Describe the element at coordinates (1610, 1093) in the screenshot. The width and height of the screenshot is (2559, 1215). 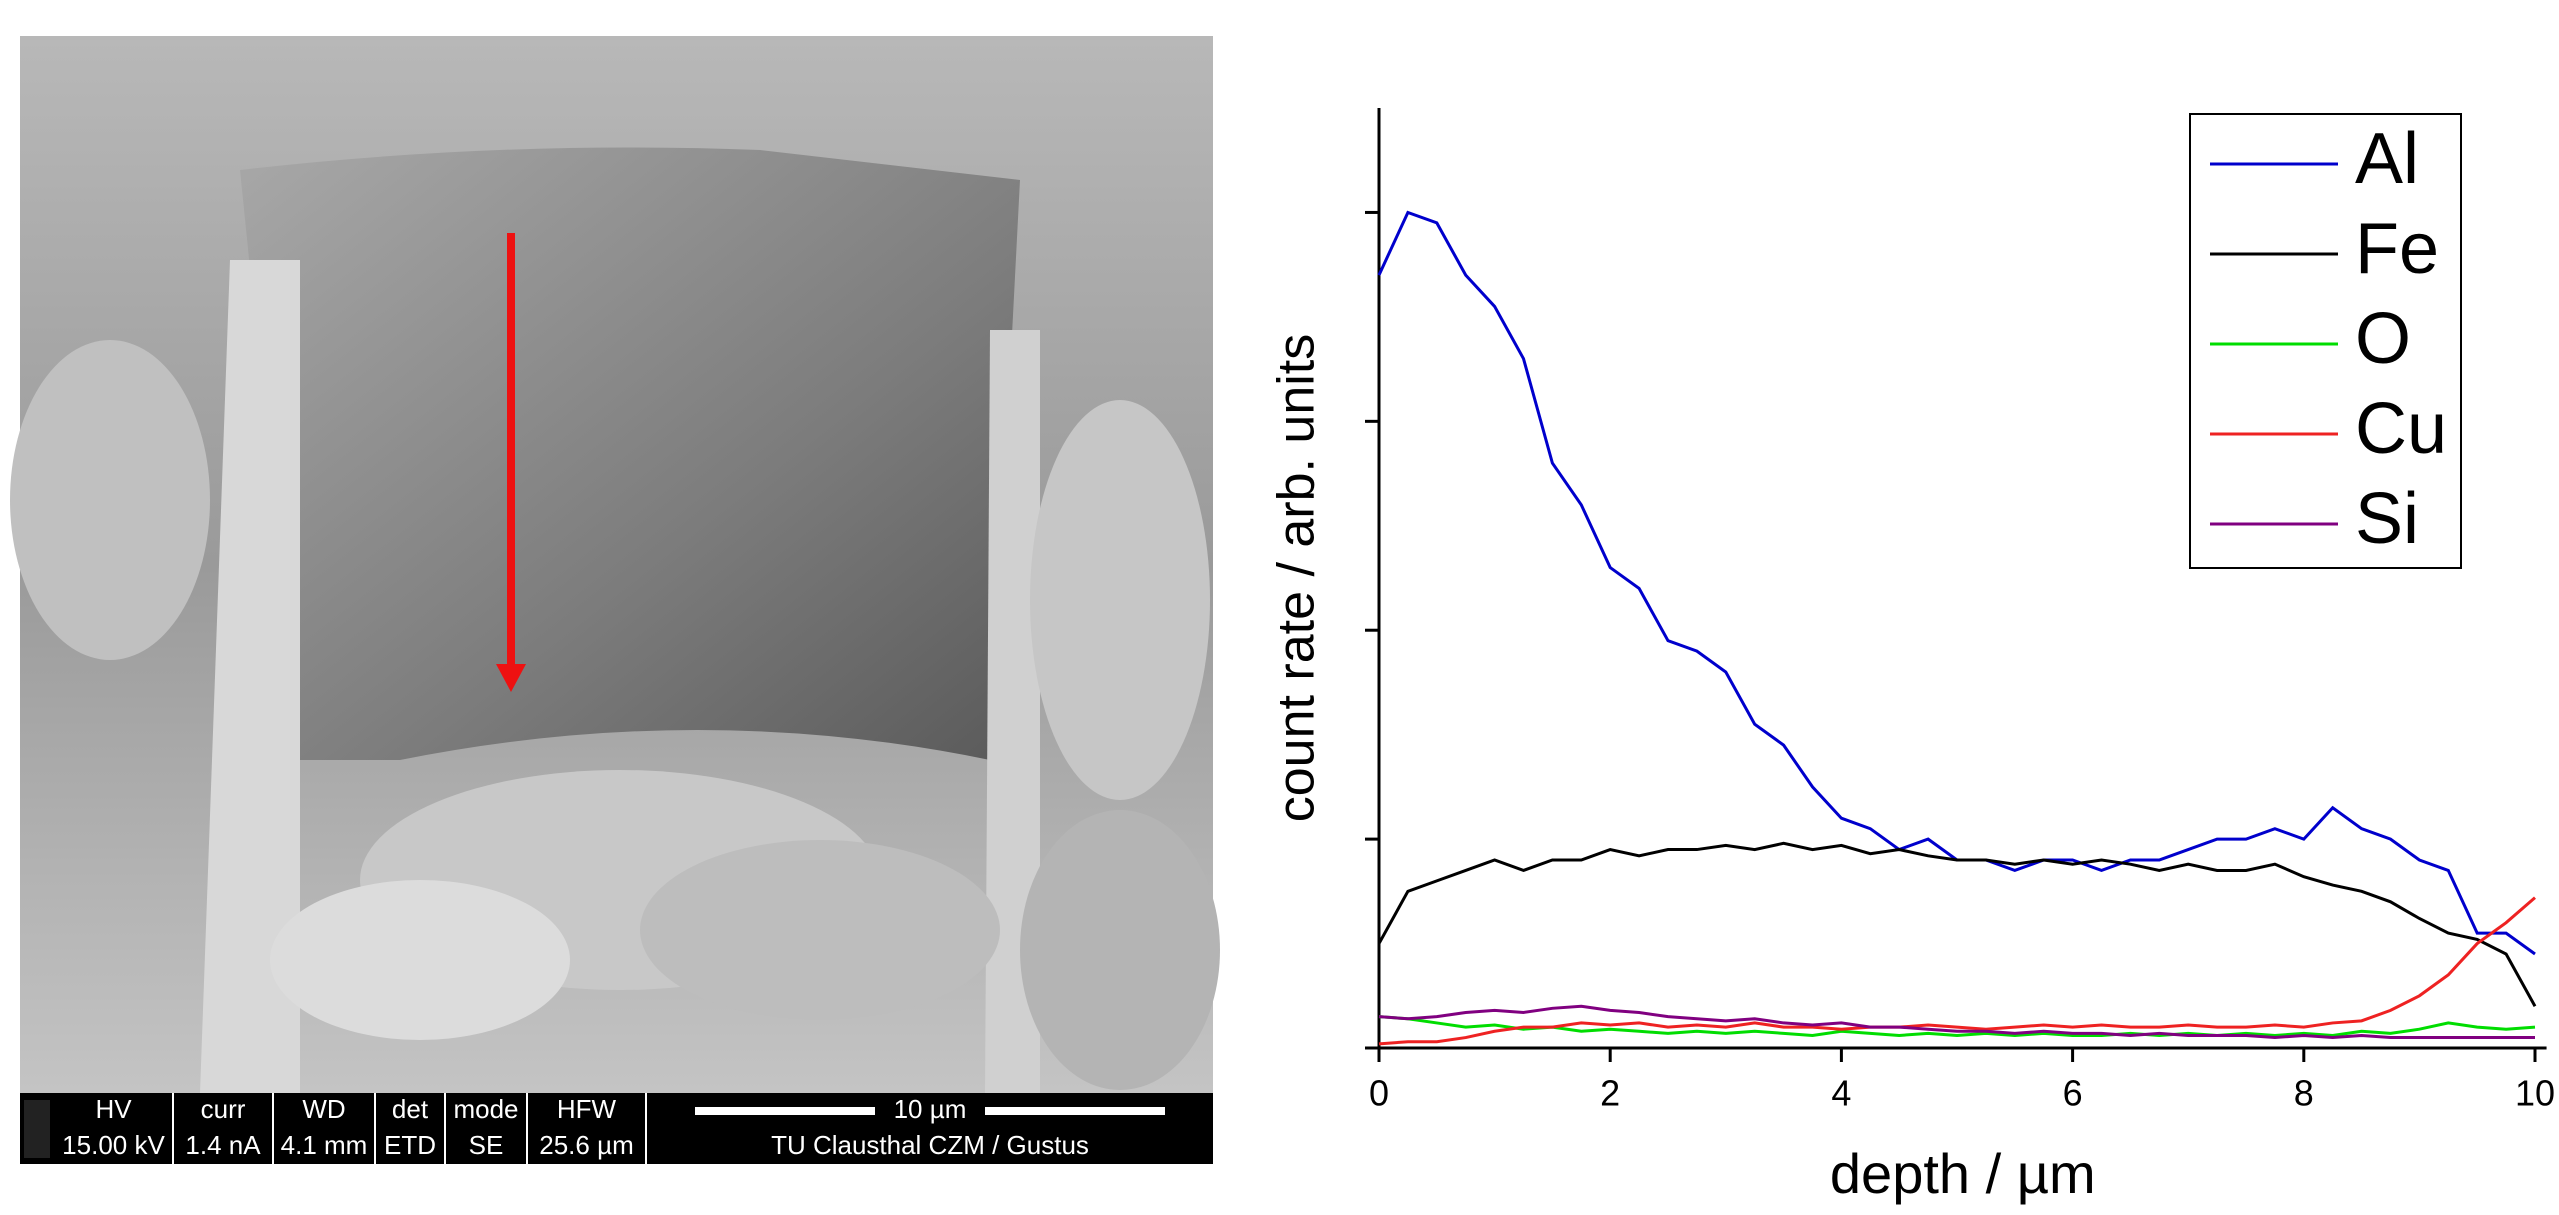
I see `x-tick-label: 2` at that location.